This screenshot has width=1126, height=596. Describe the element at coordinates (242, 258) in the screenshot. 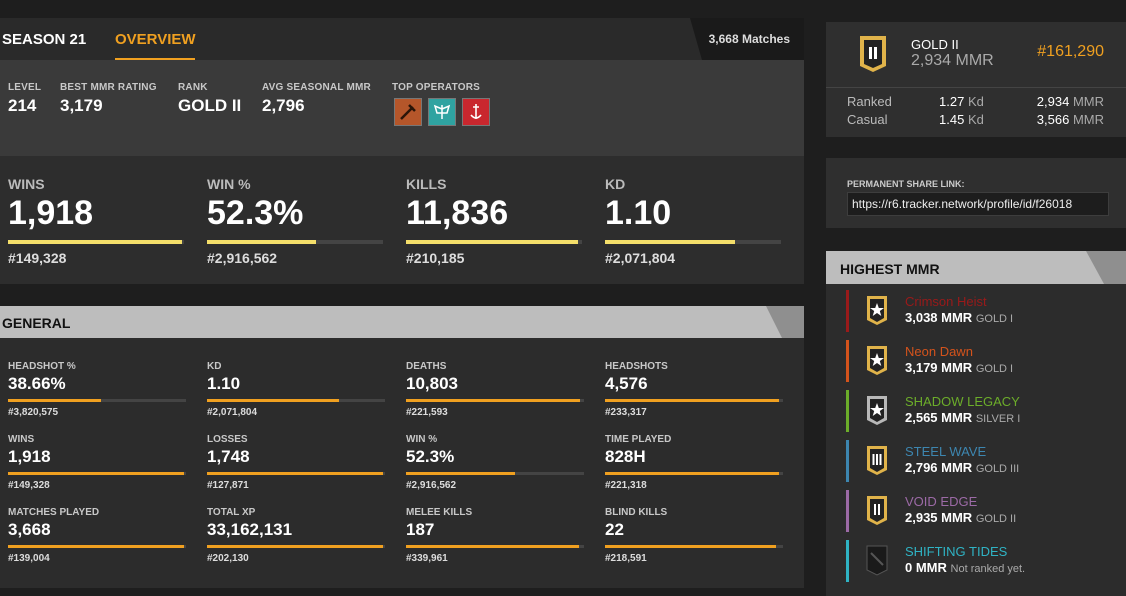

I see `stat-rank: #2,916,562` at that location.